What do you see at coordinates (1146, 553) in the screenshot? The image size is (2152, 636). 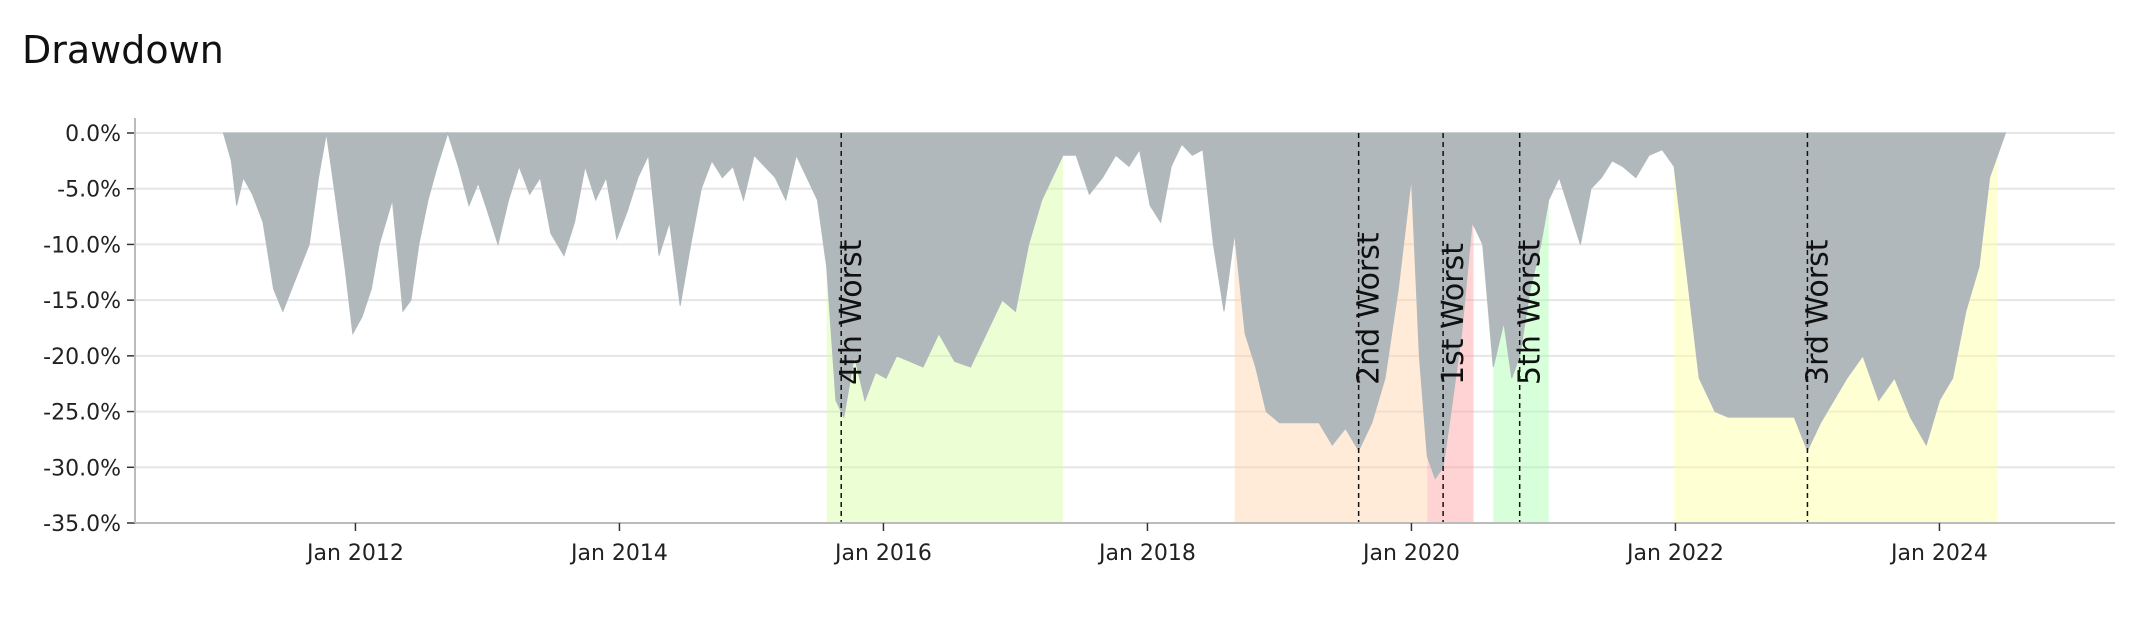 I see `x-tick-label: Jan 2018` at bounding box center [1146, 553].